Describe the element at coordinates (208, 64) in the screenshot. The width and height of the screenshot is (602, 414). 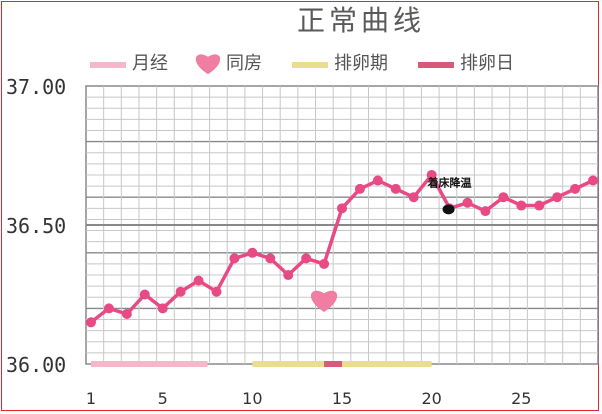
I see `legend-heart-icon` at that location.